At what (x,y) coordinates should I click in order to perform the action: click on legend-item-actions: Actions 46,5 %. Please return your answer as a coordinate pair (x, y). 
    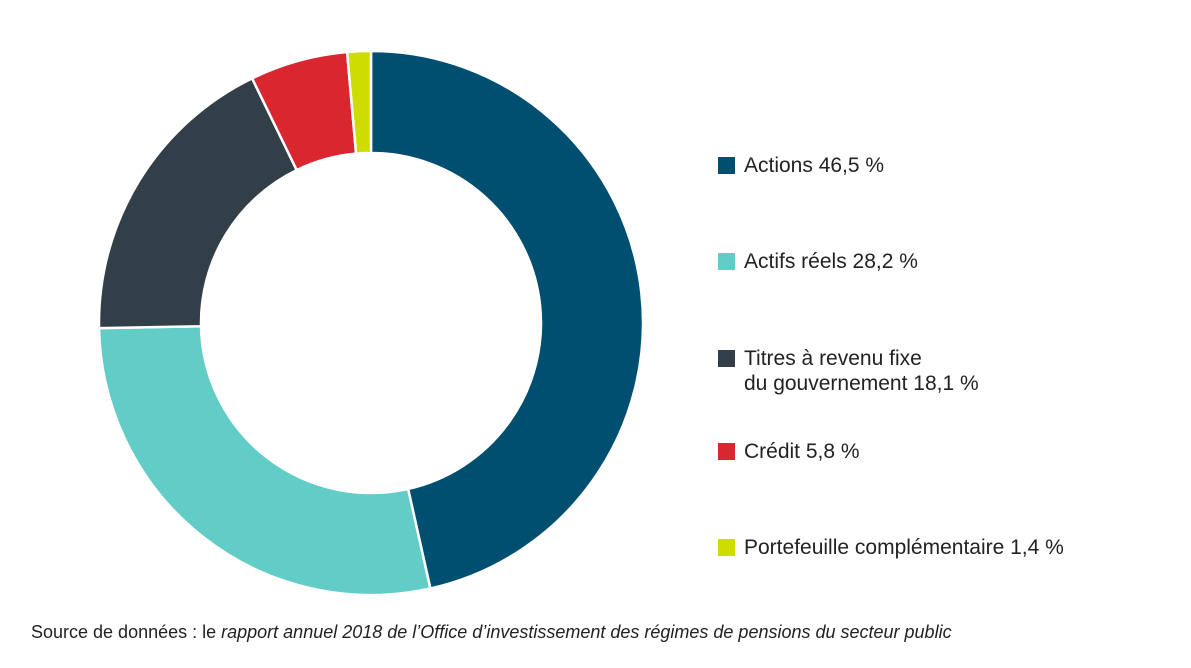
    Looking at the image, I should click on (801, 165).